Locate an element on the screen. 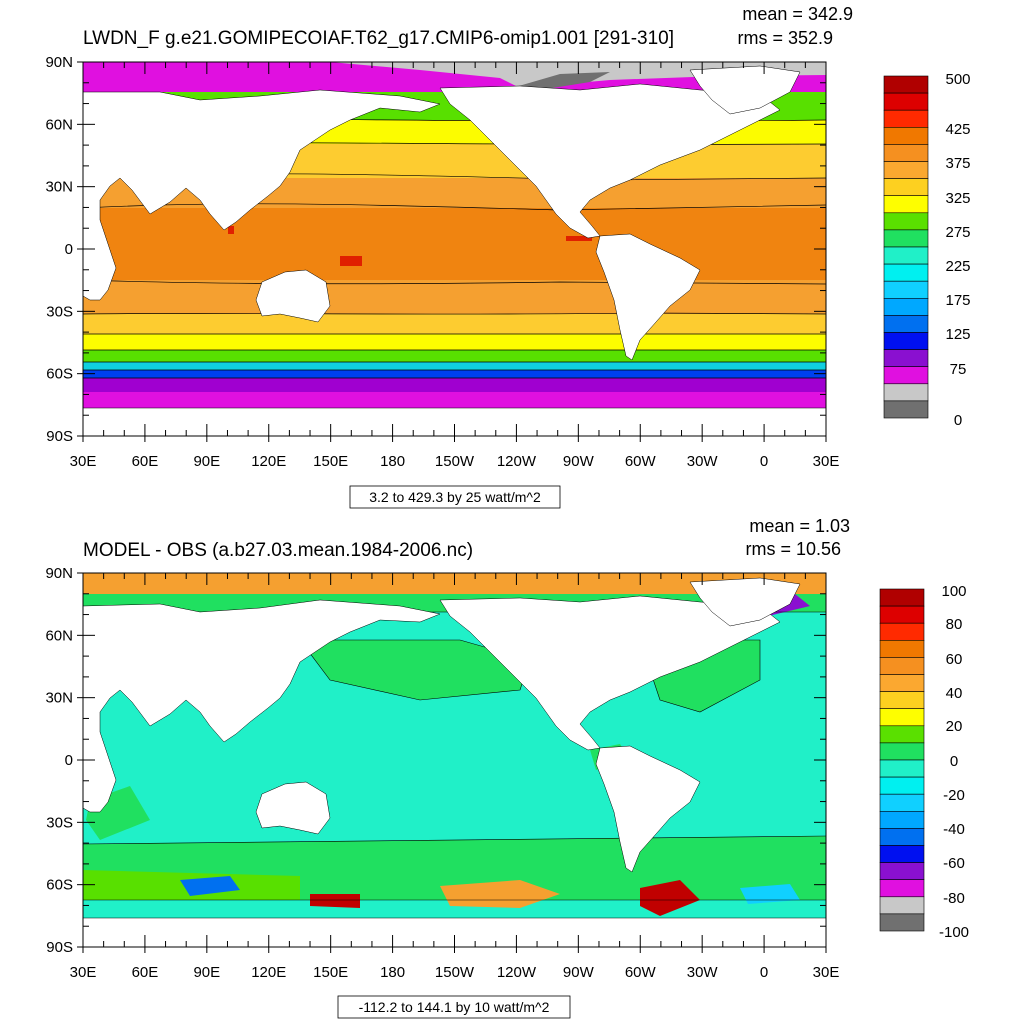 This screenshot has height=1024, width=1024. colorbar-label: 500 is located at coordinates (957, 79).